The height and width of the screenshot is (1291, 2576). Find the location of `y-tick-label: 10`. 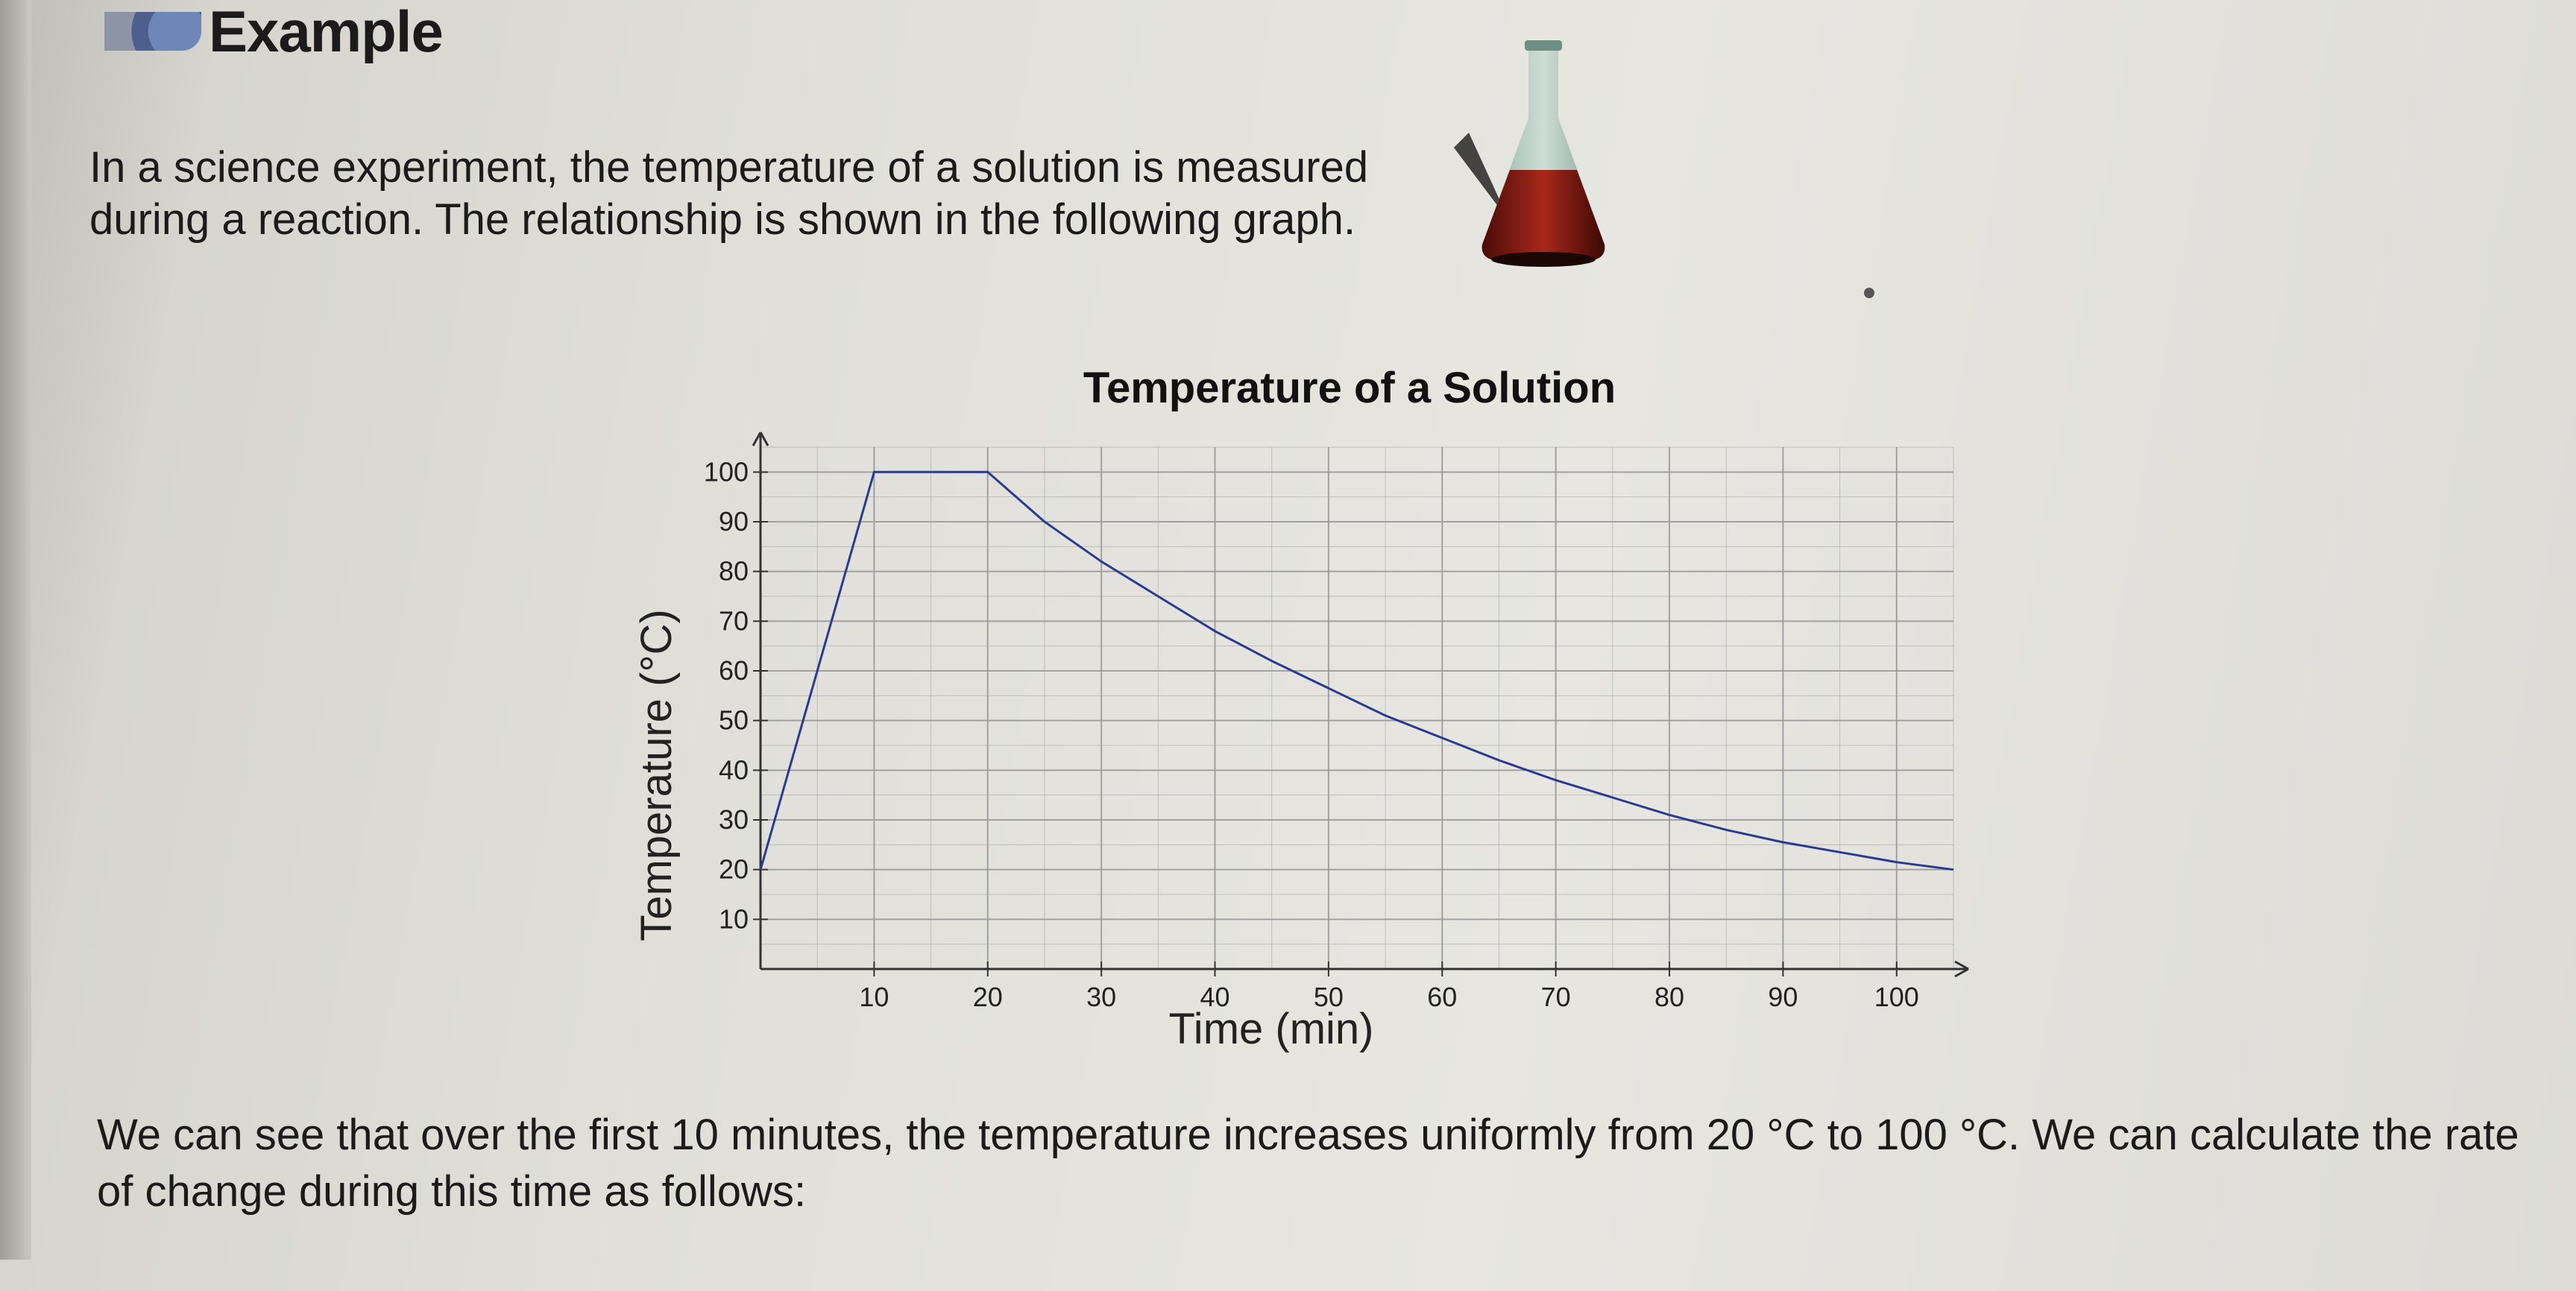

y-tick-label: 10 is located at coordinates (734, 918).